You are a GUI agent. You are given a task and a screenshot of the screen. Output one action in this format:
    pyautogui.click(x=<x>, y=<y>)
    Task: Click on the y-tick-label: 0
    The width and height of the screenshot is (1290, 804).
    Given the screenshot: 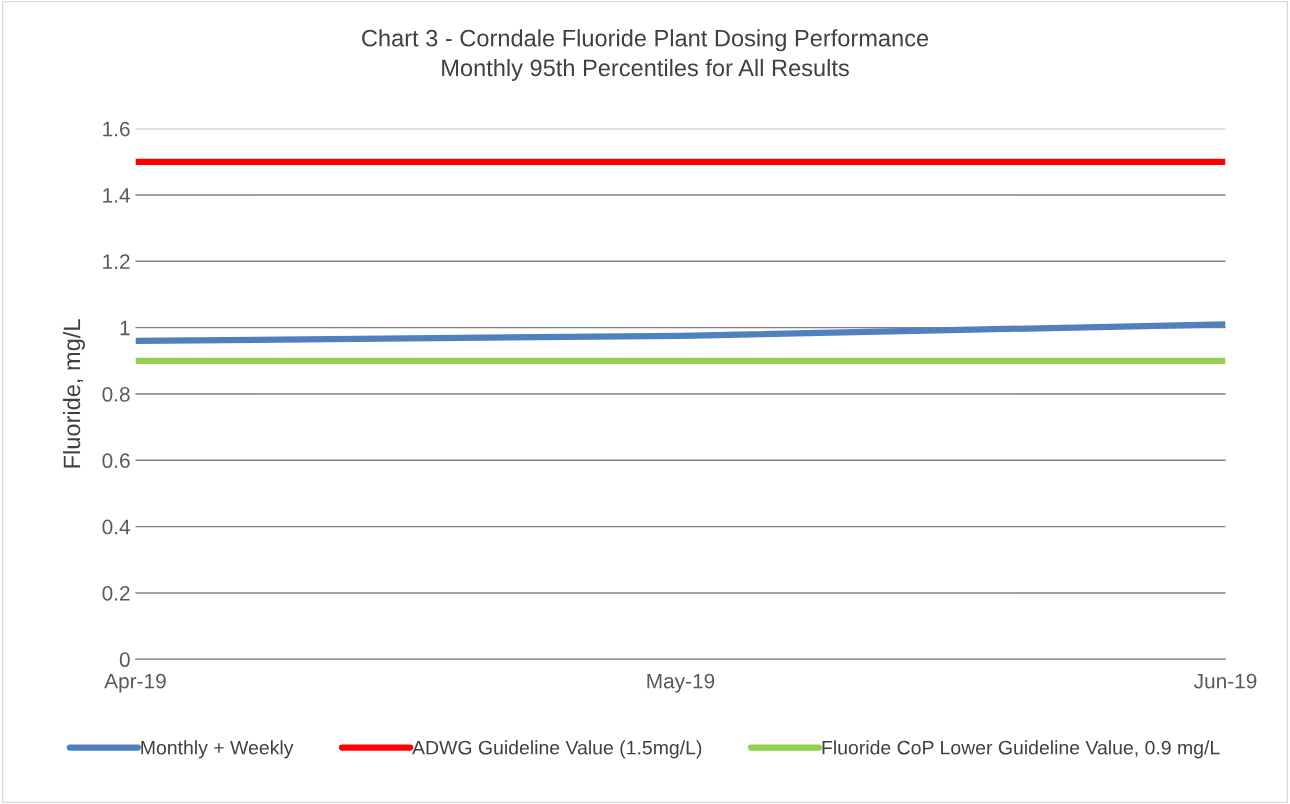 What is the action you would take?
    pyautogui.click(x=124, y=660)
    